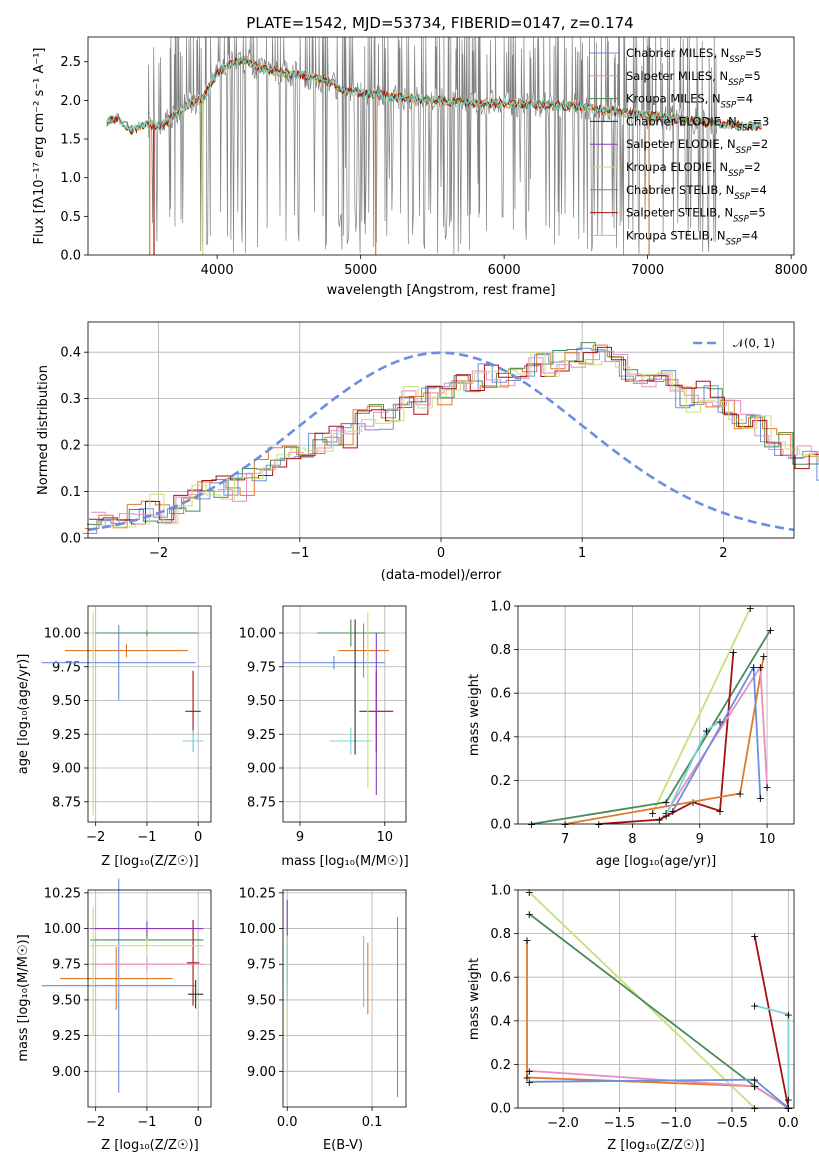 This screenshot has width=819, height=1170. Describe the element at coordinates (149, 1145) in the screenshot. I see `mass-z-xlabel: Z [log₁₀(Z/Z☉)]` at that location.